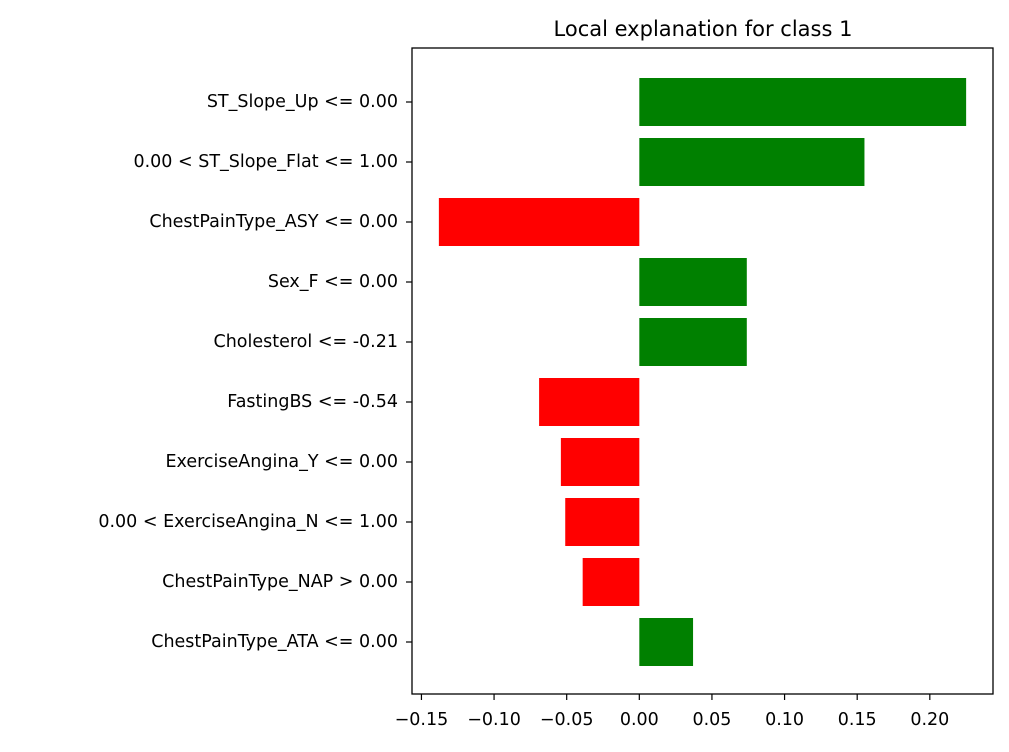 The width and height of the screenshot is (1009, 752). Describe the element at coordinates (567, 720) in the screenshot. I see `x-tick-label: −0.05` at that location.